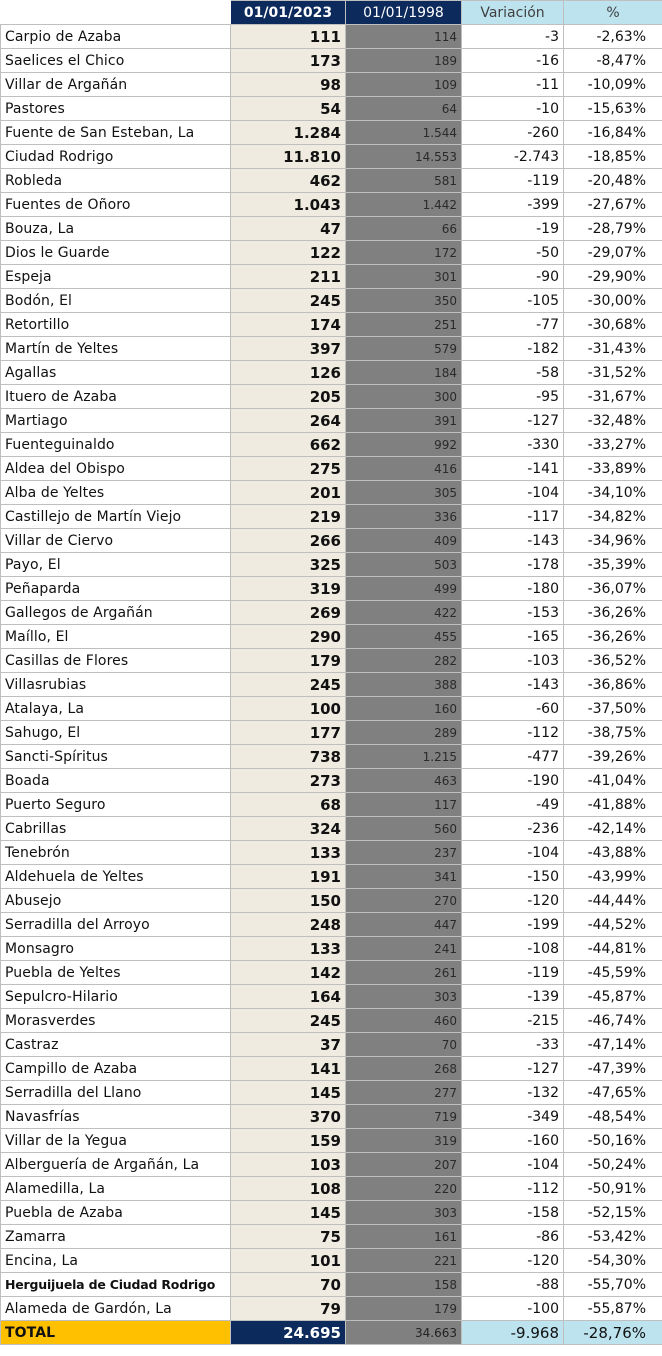  I want to click on total-percent: -28,76%, so click(612, 1332).